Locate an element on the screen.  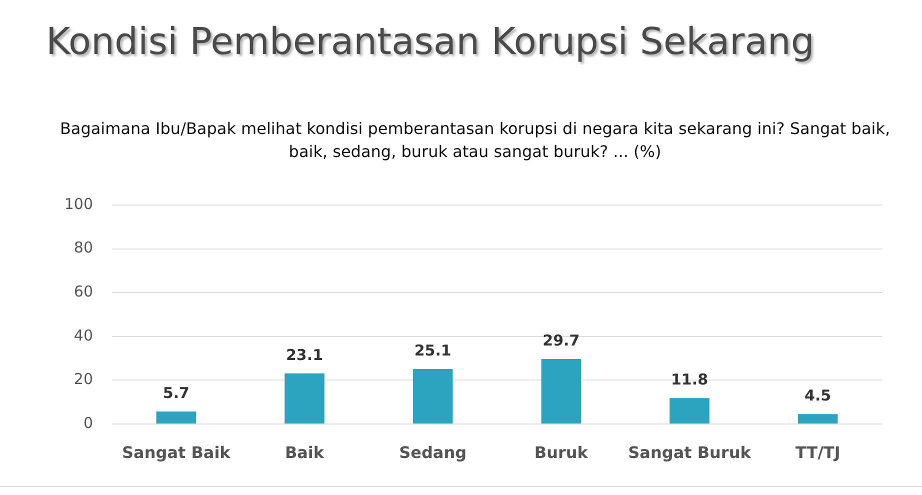
y-tick-label: 100 is located at coordinates (78, 203).